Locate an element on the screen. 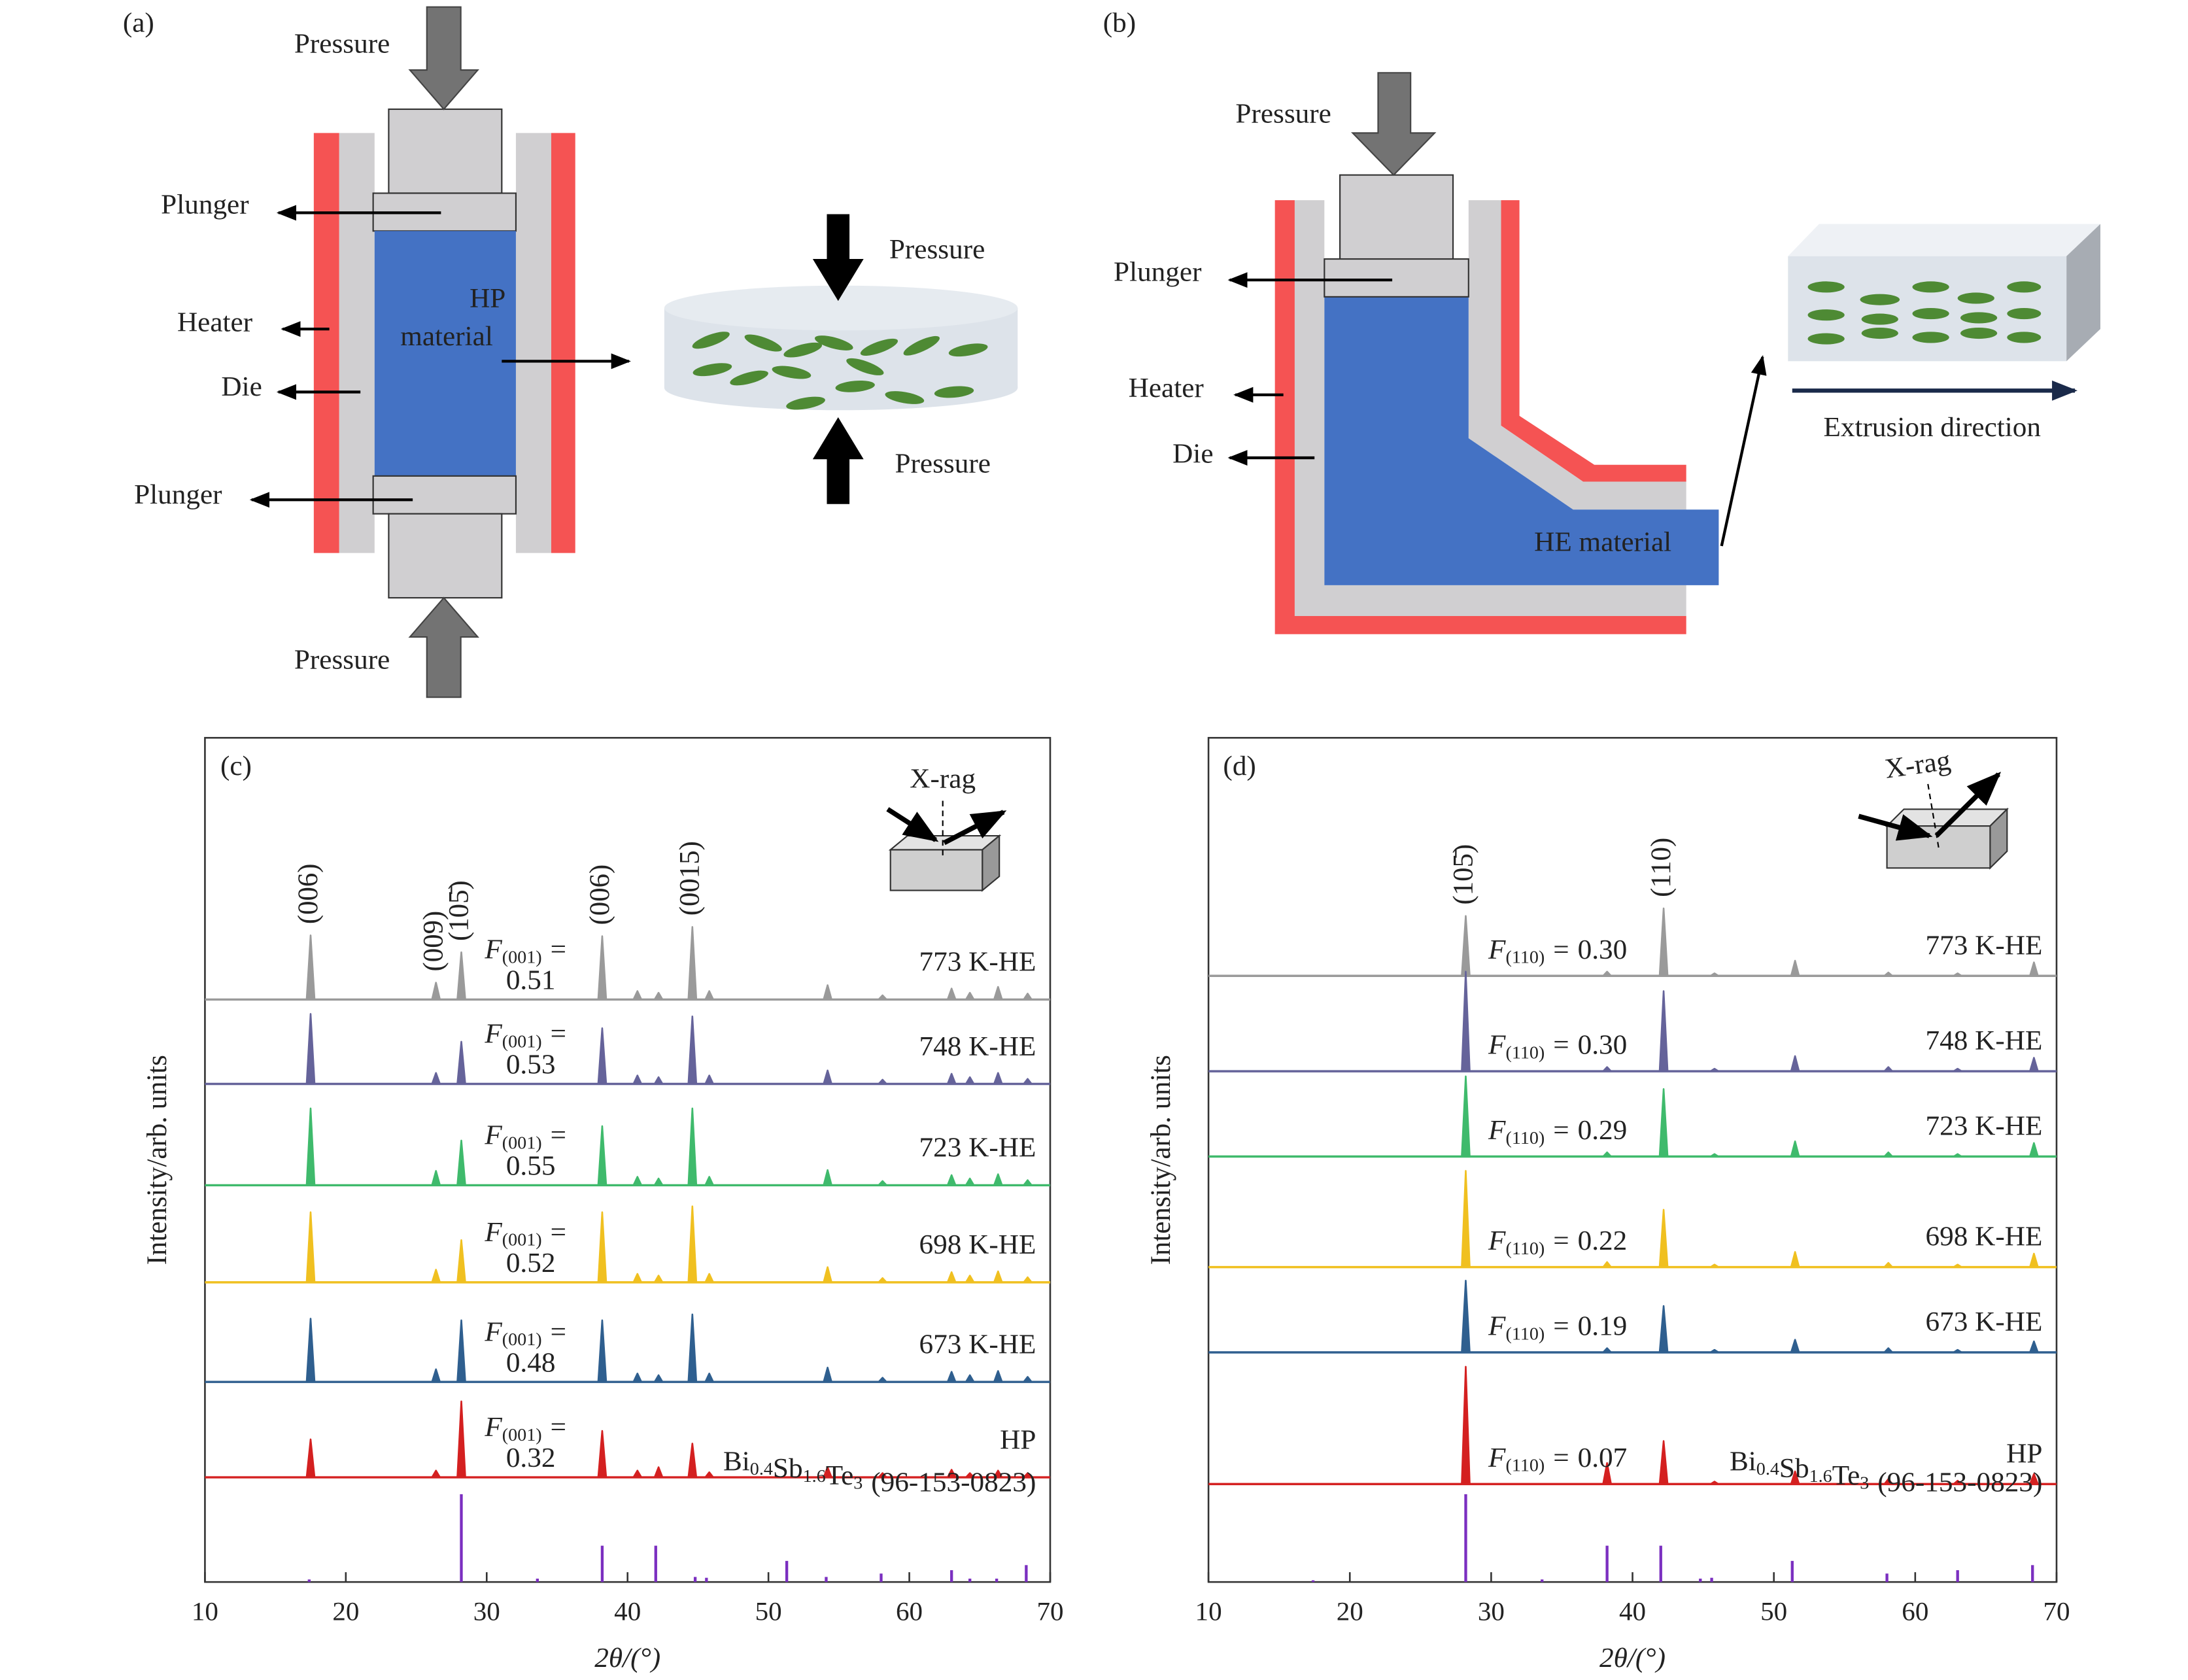 The height and width of the screenshot is (1680, 2188). material is located at coordinates (1521, 440).